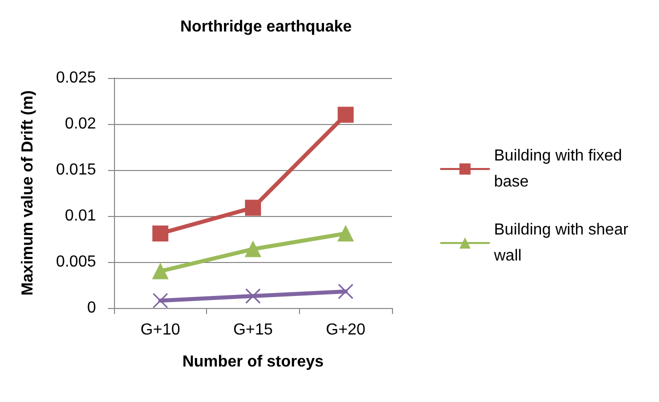 The height and width of the screenshot is (402, 659). Describe the element at coordinates (563, 243) in the screenshot. I see `legend-label: Building with shear wall` at that location.